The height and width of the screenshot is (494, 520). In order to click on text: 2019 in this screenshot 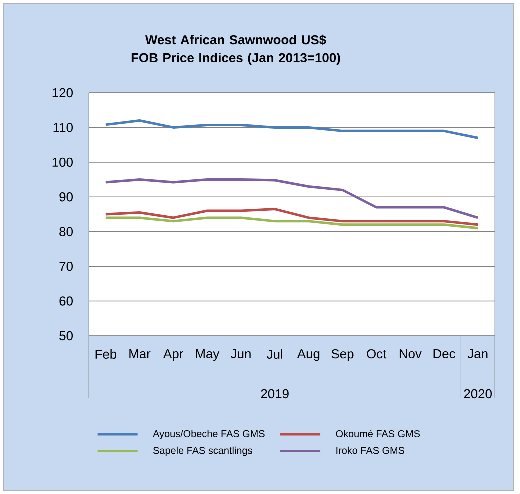, I will do `click(275, 394)`.